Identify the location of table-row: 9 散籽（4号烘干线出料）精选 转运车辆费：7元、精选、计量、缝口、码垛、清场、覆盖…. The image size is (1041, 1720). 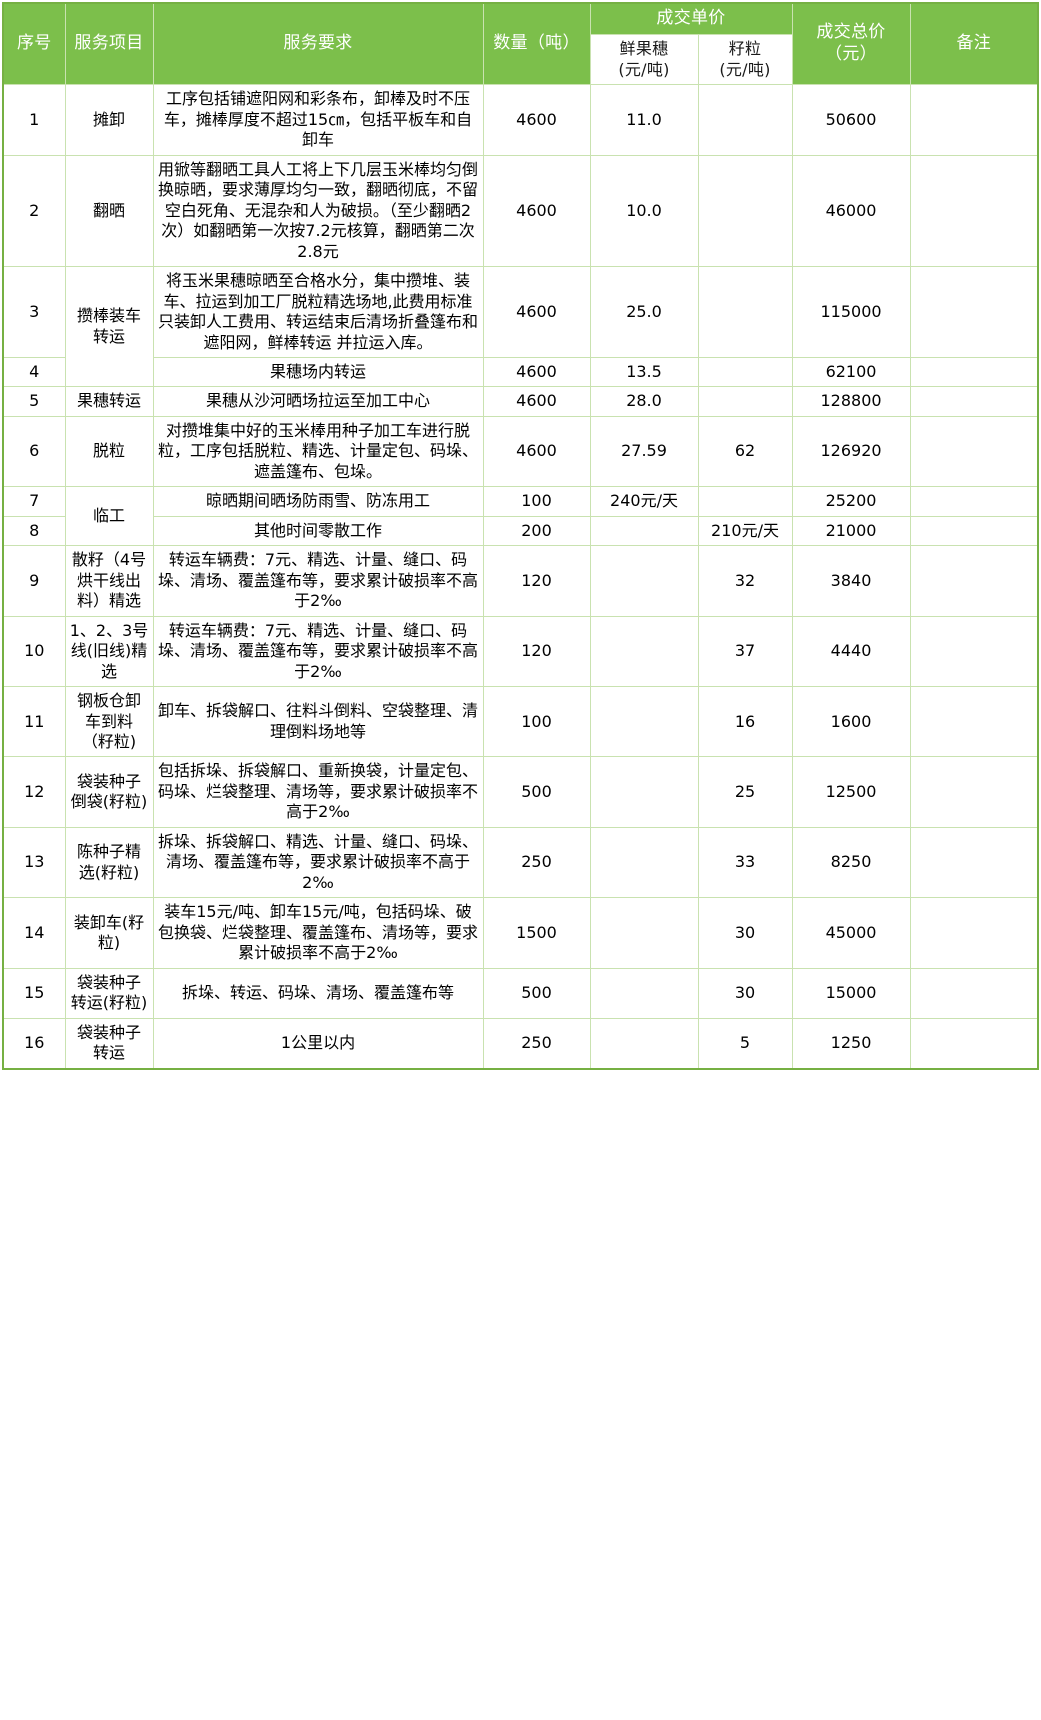
(520, 581).